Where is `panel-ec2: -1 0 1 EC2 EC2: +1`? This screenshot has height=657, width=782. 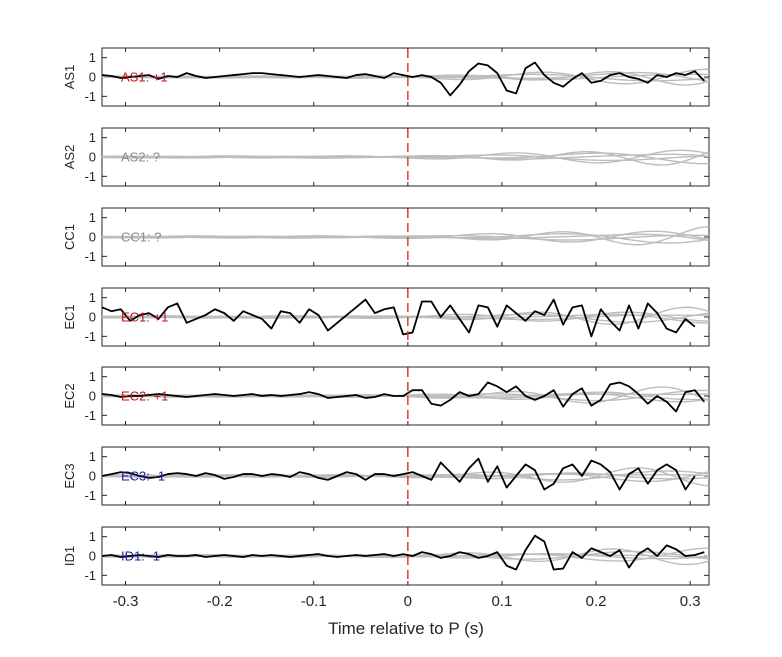
panel-ec2: -1 0 1 EC2 EC2: +1 is located at coordinates (386, 396).